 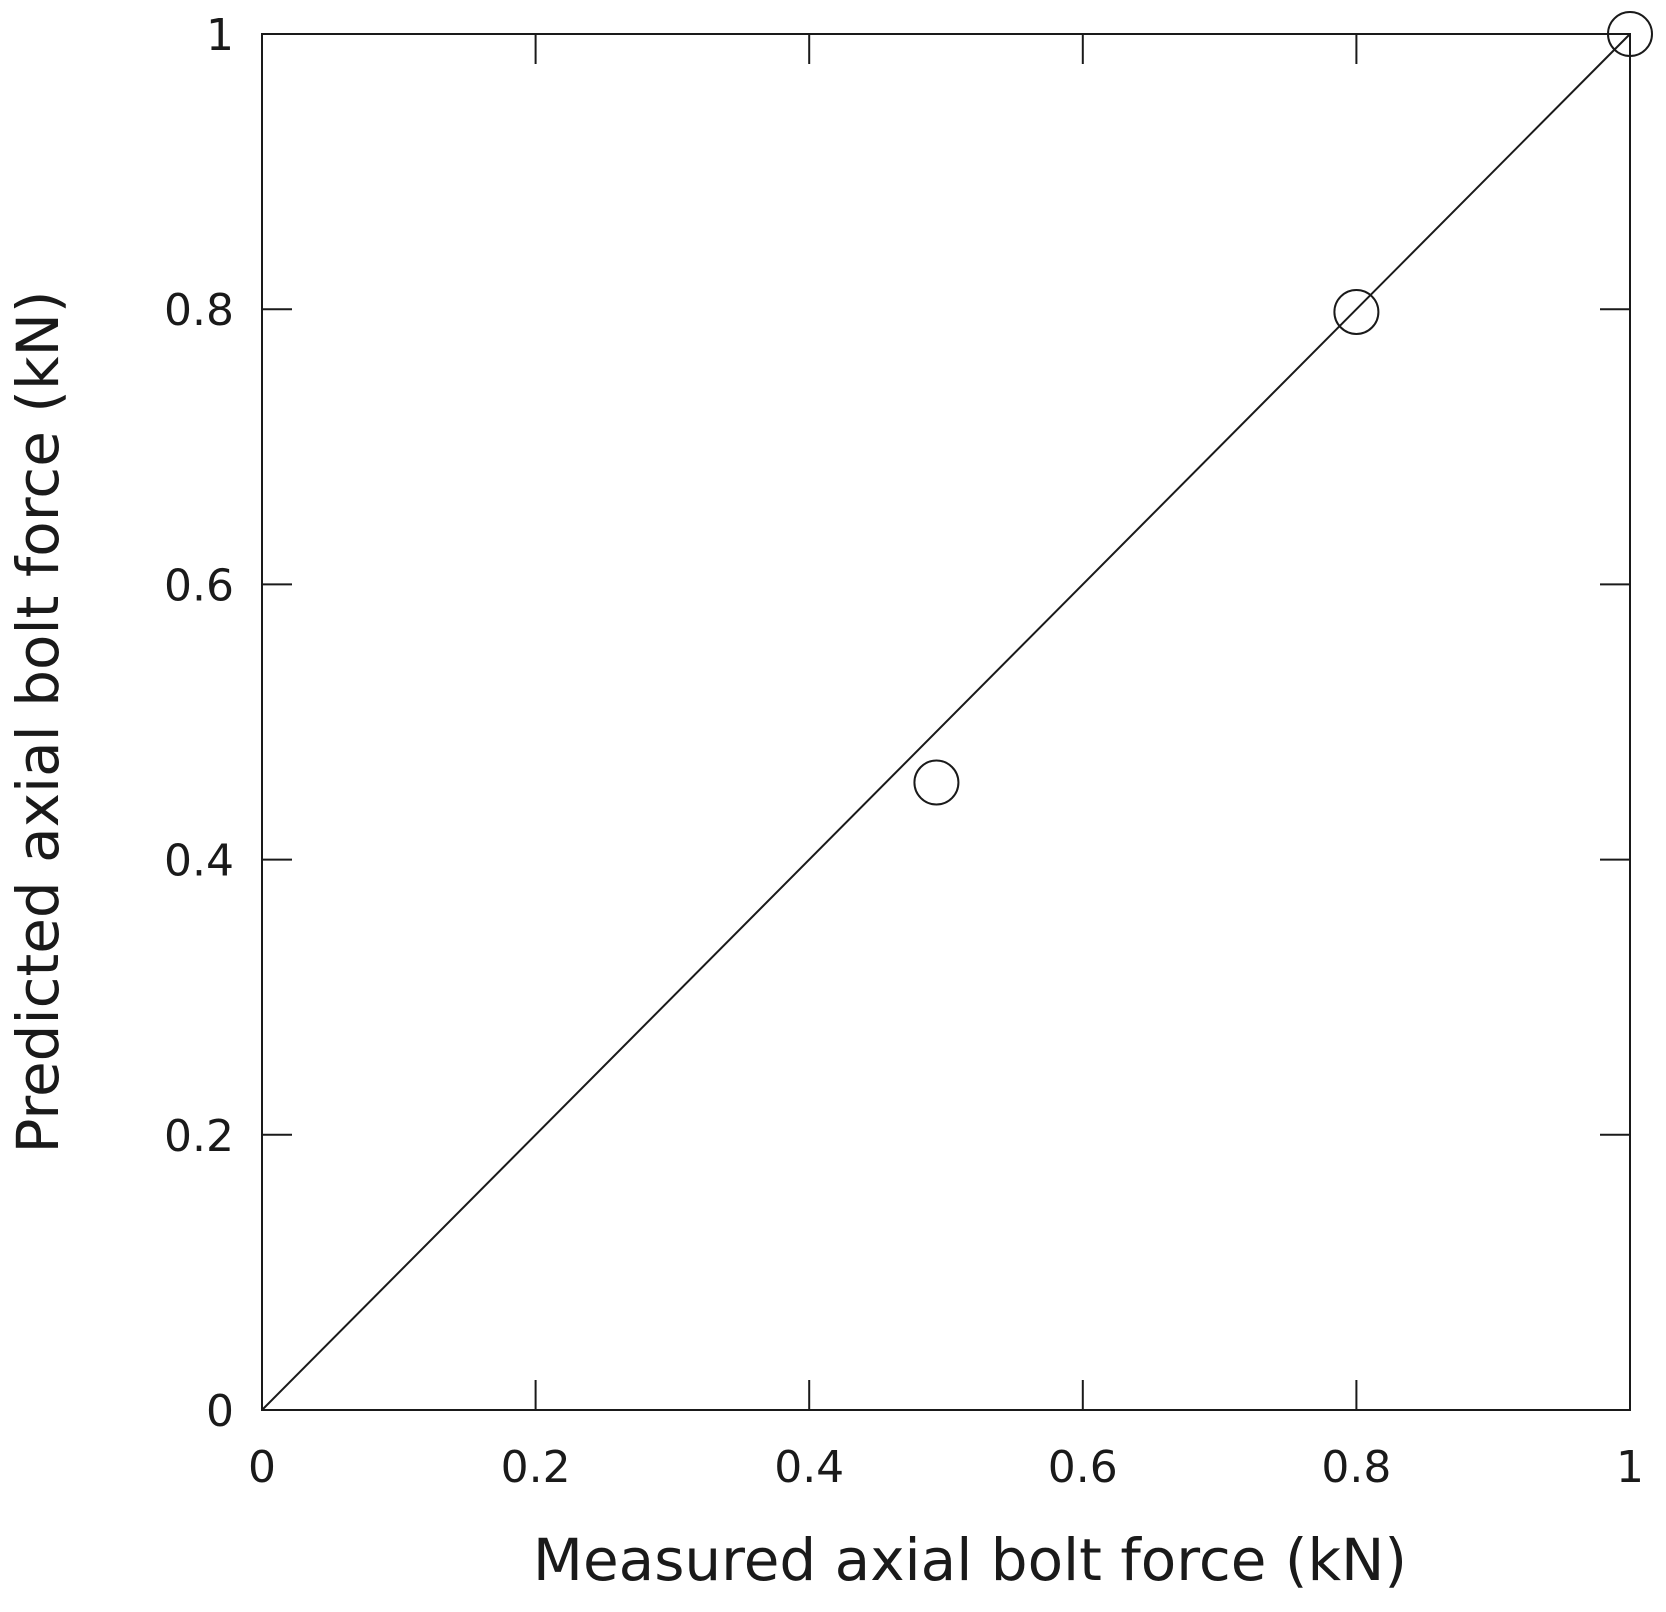 What do you see at coordinates (199, 723) in the screenshot?
I see `y-tick-labels: 0 0.2 0.4 0.6 0.8 1` at bounding box center [199, 723].